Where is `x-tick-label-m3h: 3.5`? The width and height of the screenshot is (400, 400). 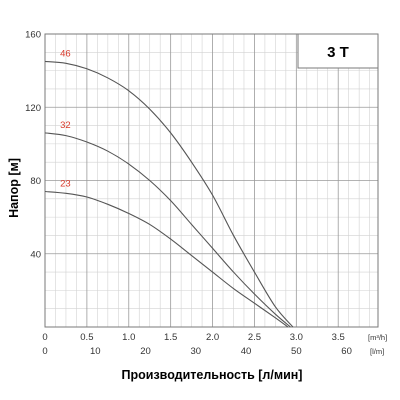
x-tick-label-m3h: 3.5 is located at coordinates (338, 337).